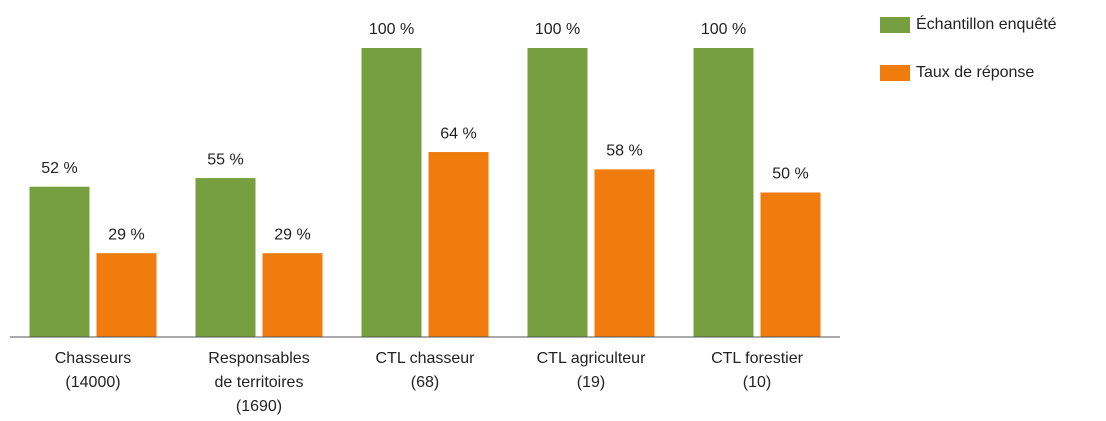 This screenshot has width=1106, height=421. I want to click on value-label: 52 %, so click(59, 168).